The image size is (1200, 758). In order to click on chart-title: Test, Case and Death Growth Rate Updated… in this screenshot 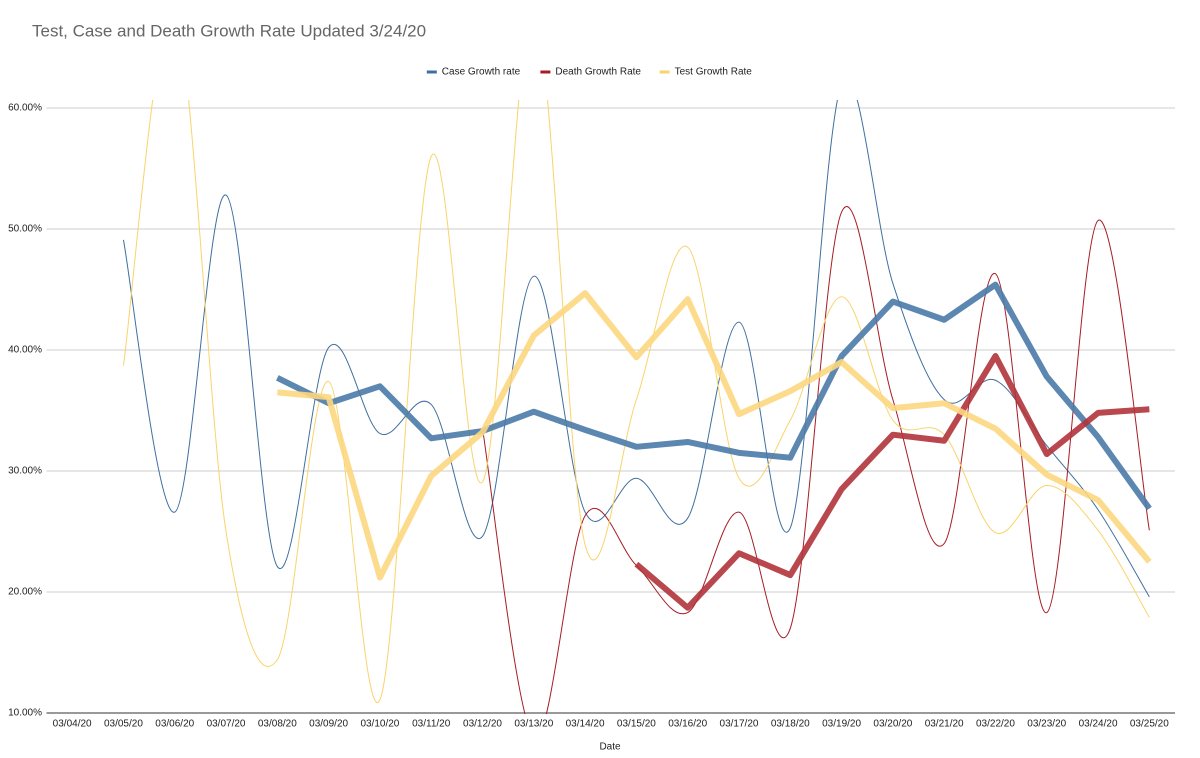, I will do `click(229, 30)`.